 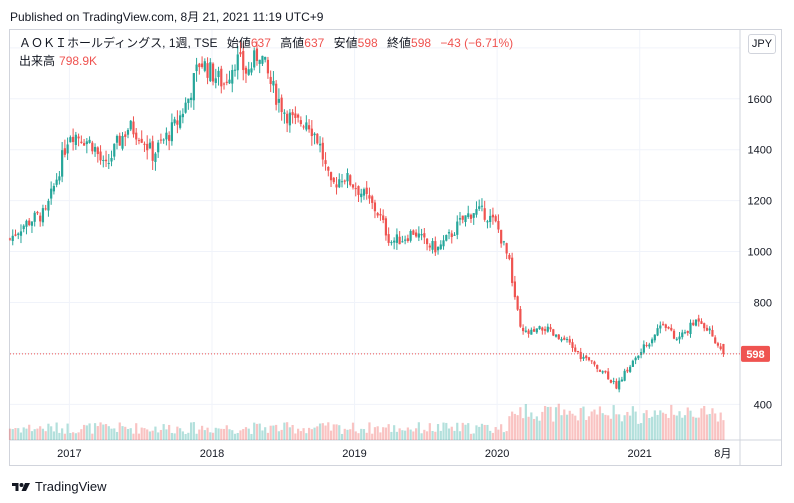 I want to click on y-tick-label: 1200, so click(x=760, y=202).